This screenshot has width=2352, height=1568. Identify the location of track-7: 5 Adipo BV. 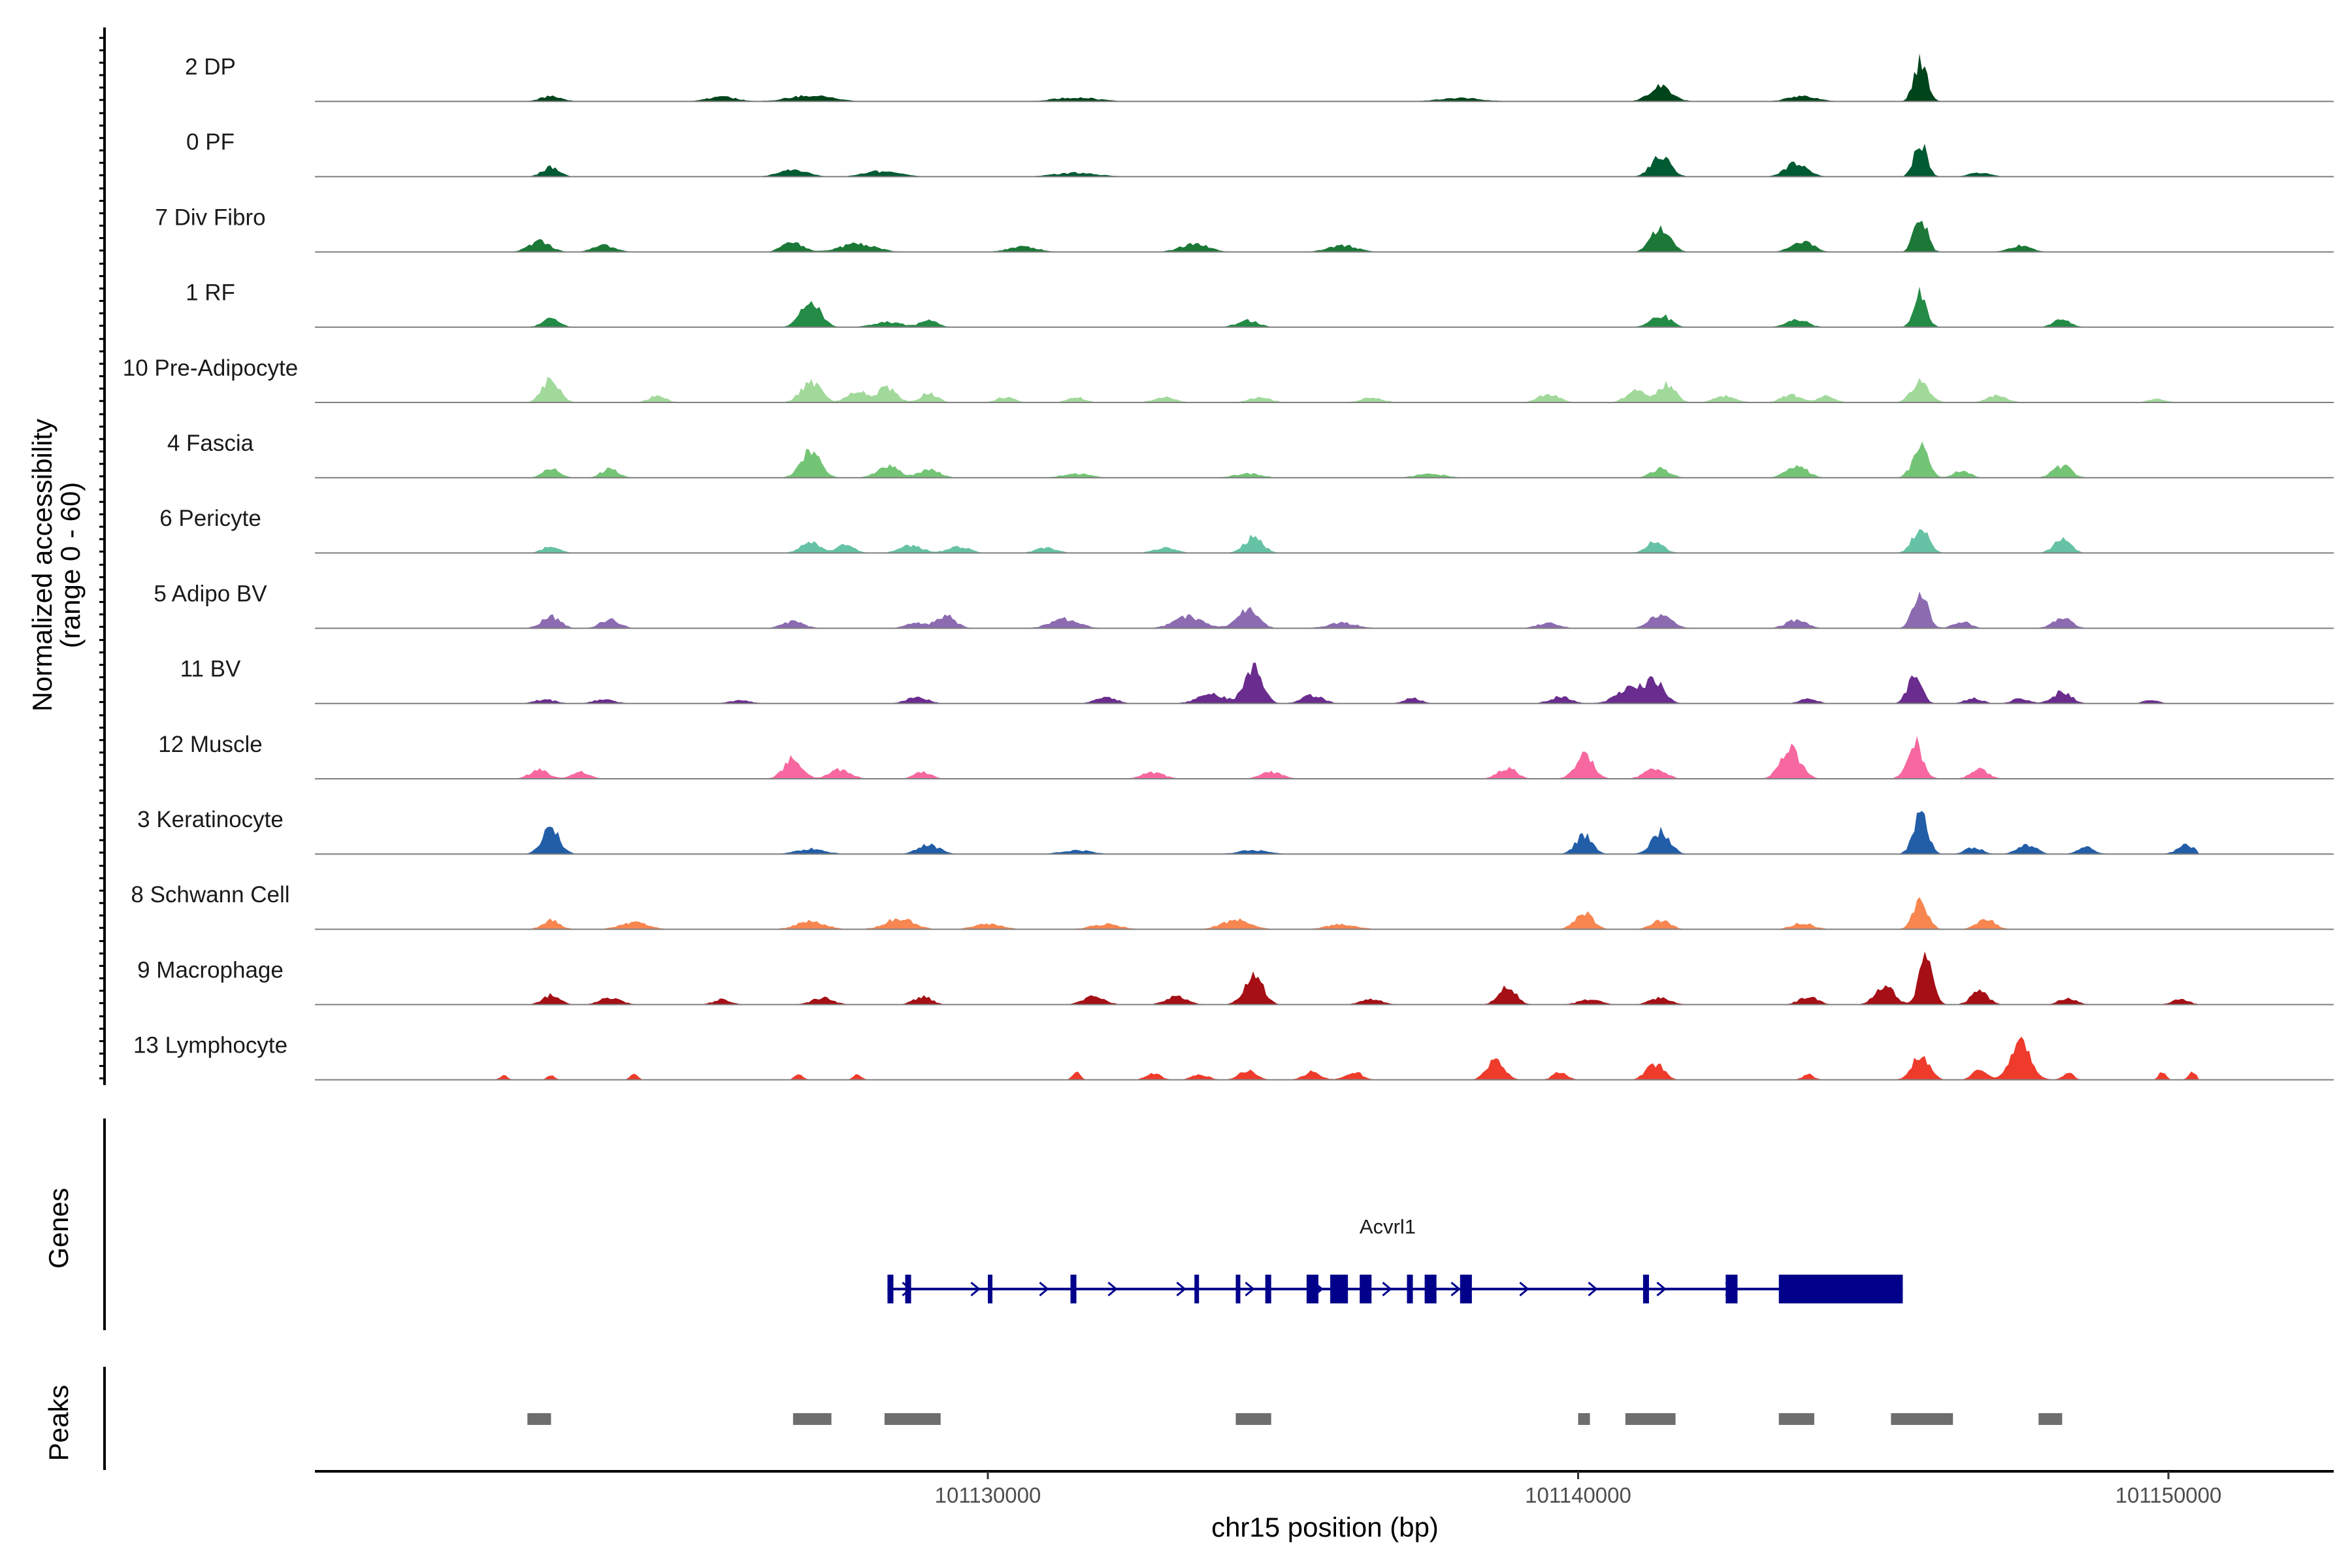
(1244, 605).